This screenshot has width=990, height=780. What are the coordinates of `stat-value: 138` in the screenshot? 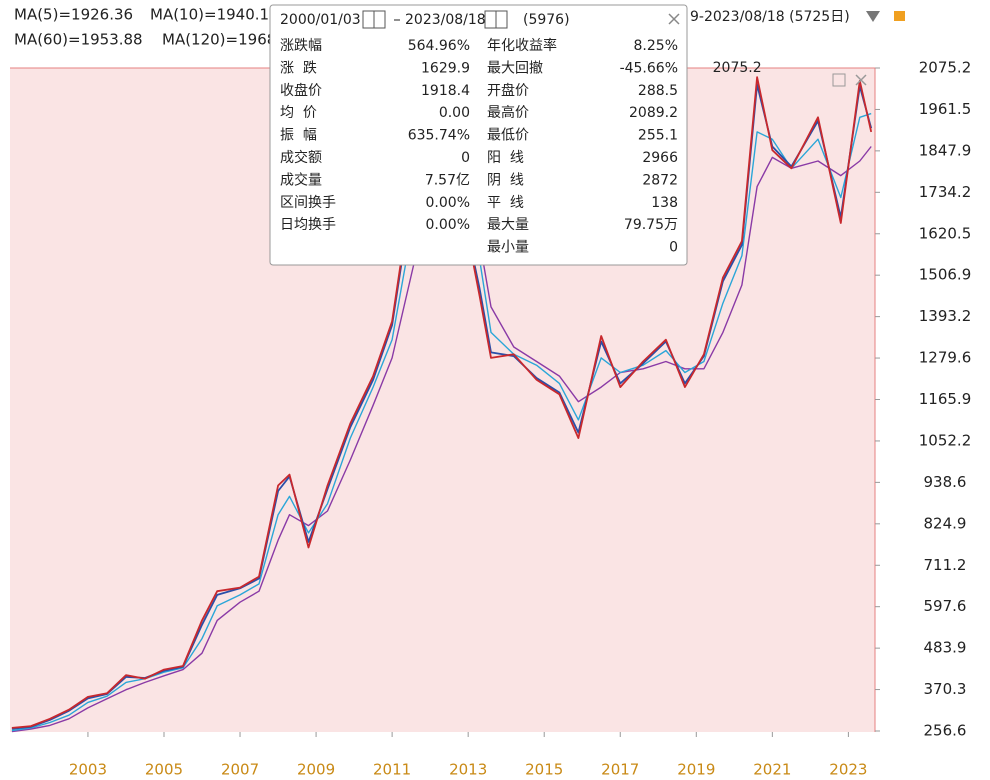 It's located at (664, 203).